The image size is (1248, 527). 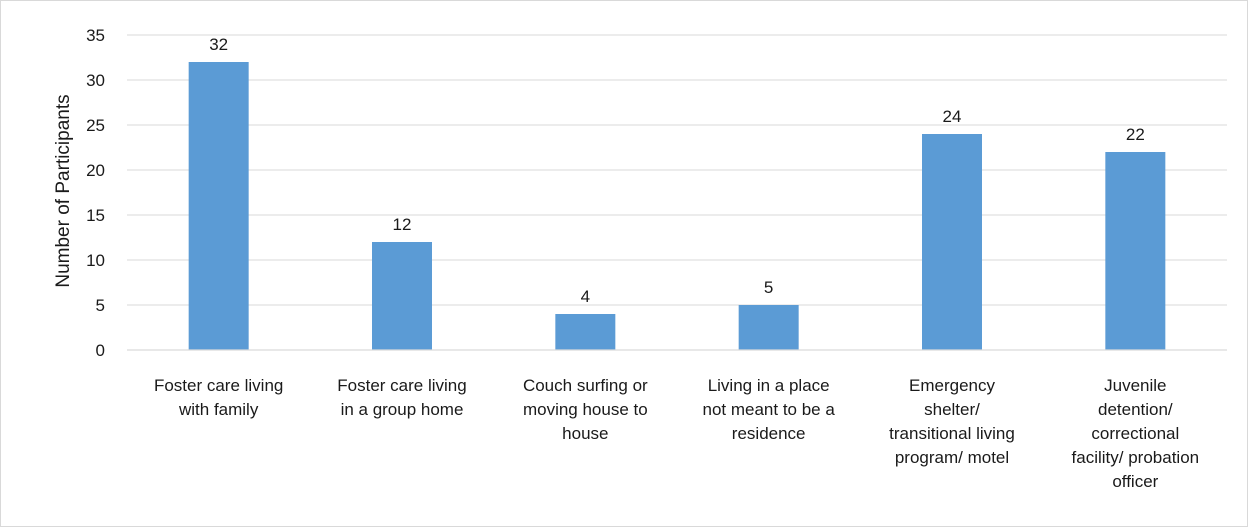 I want to click on data-label: 12, so click(x=402, y=224).